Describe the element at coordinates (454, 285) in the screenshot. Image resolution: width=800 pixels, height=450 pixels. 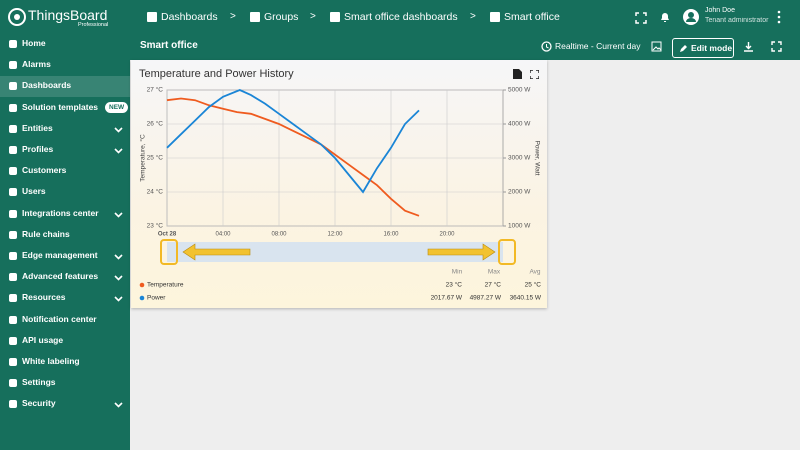
I see `legend-value: 23 °C` at that location.